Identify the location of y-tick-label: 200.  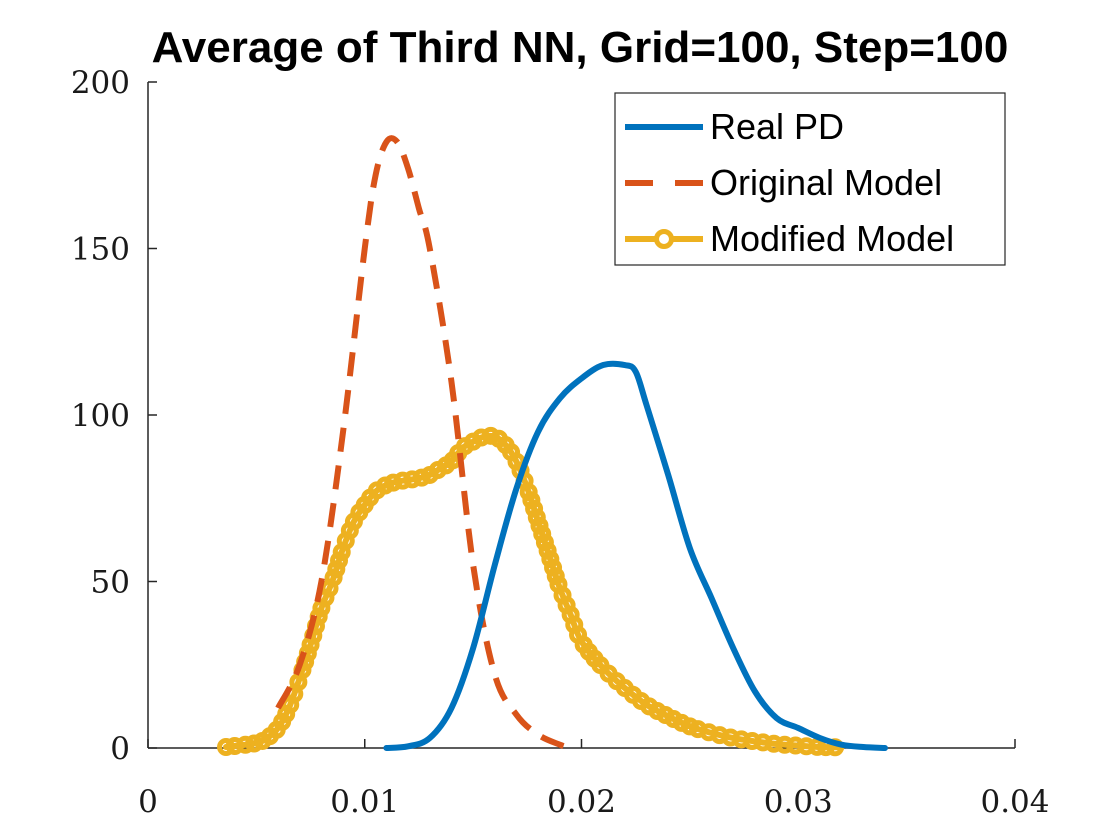
(100, 83).